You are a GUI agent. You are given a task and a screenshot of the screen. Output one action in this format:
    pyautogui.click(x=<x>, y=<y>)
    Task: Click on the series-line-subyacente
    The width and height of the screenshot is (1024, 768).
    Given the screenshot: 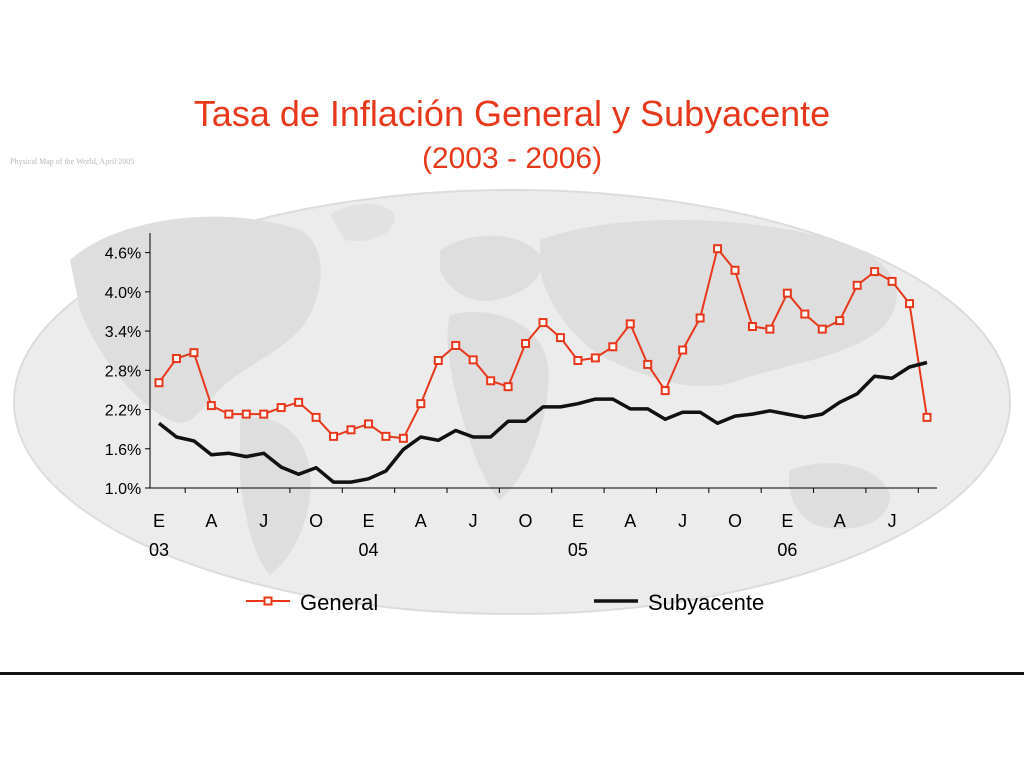 What is the action you would take?
    pyautogui.click(x=542, y=422)
    